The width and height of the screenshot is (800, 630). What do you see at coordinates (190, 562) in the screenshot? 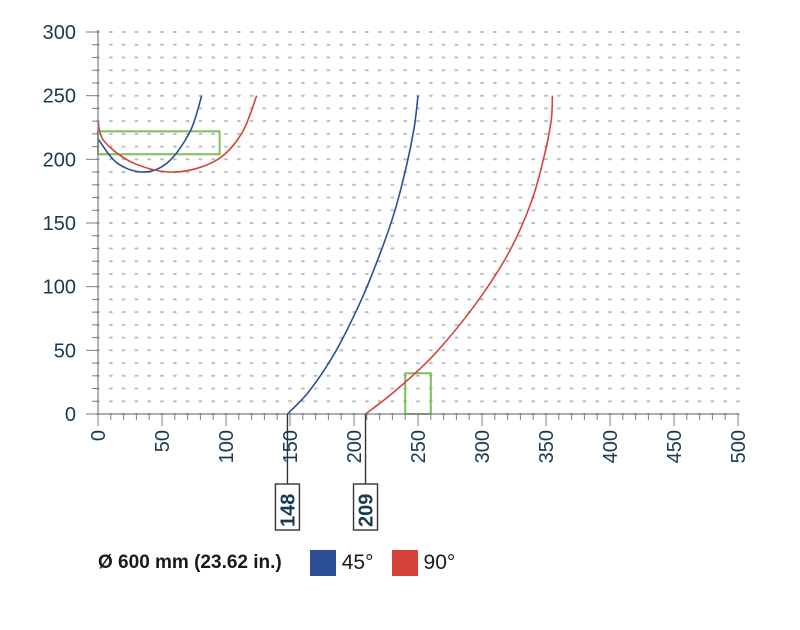
I see `legend-title: Ø 600 mm (23.62 in.)` at bounding box center [190, 562].